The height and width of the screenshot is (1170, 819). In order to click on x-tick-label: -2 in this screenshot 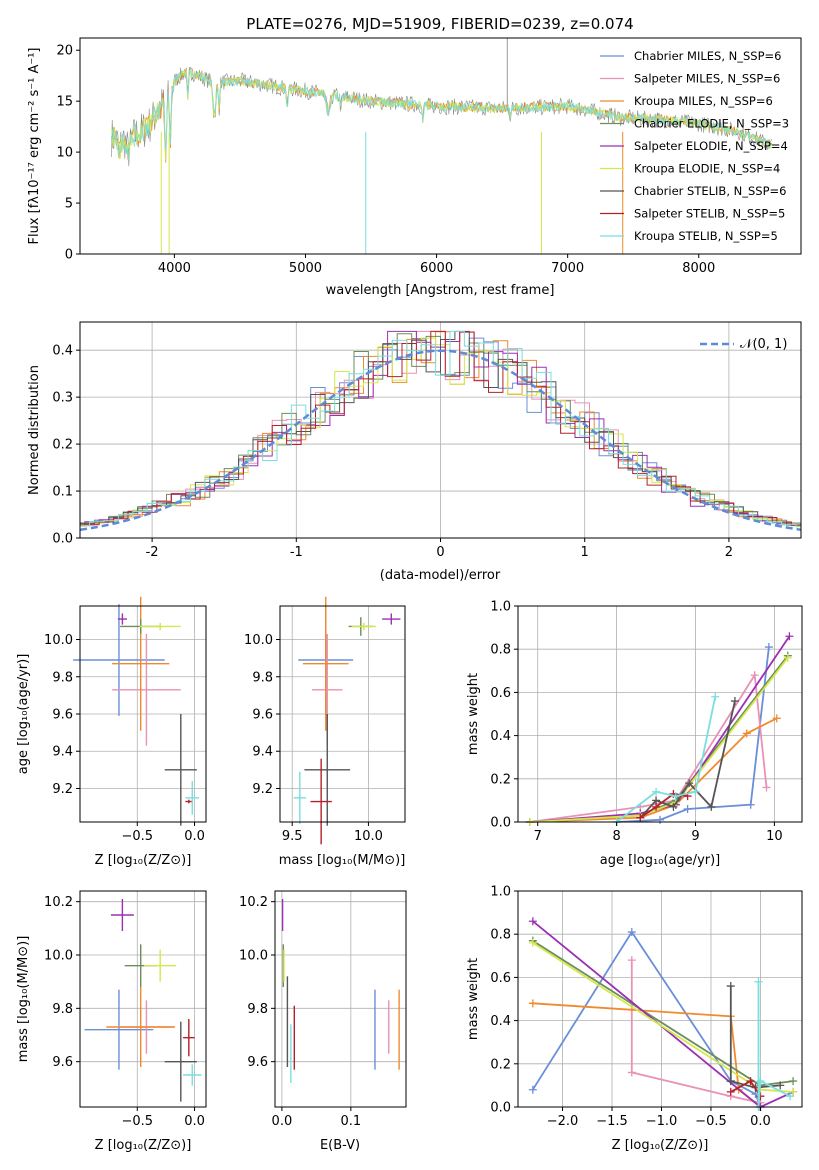, I will do `click(152, 552)`.